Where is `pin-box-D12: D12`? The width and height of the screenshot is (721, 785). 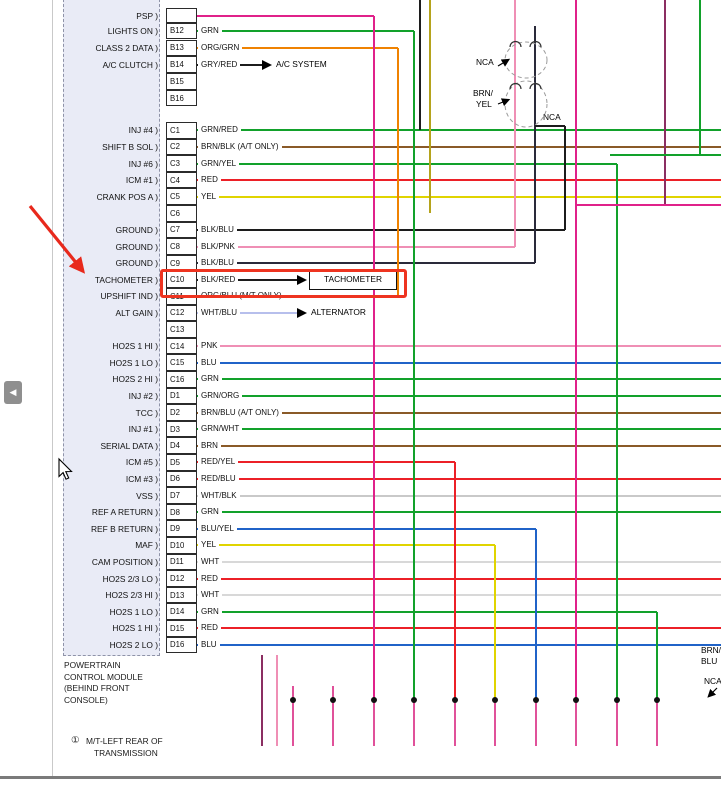
pin-box-D12: D12 is located at coordinates (181, 578).